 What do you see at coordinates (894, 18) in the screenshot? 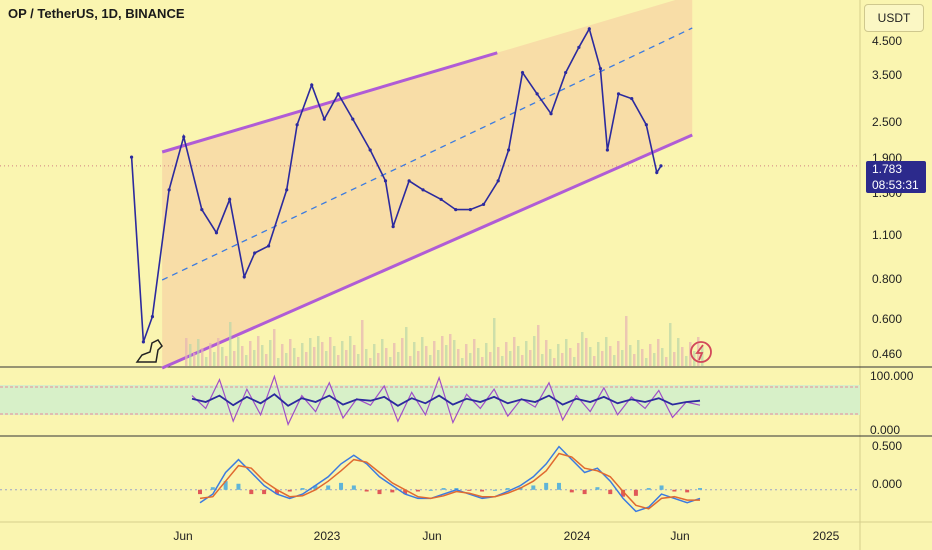
I see `currency-button: USDT` at bounding box center [894, 18].